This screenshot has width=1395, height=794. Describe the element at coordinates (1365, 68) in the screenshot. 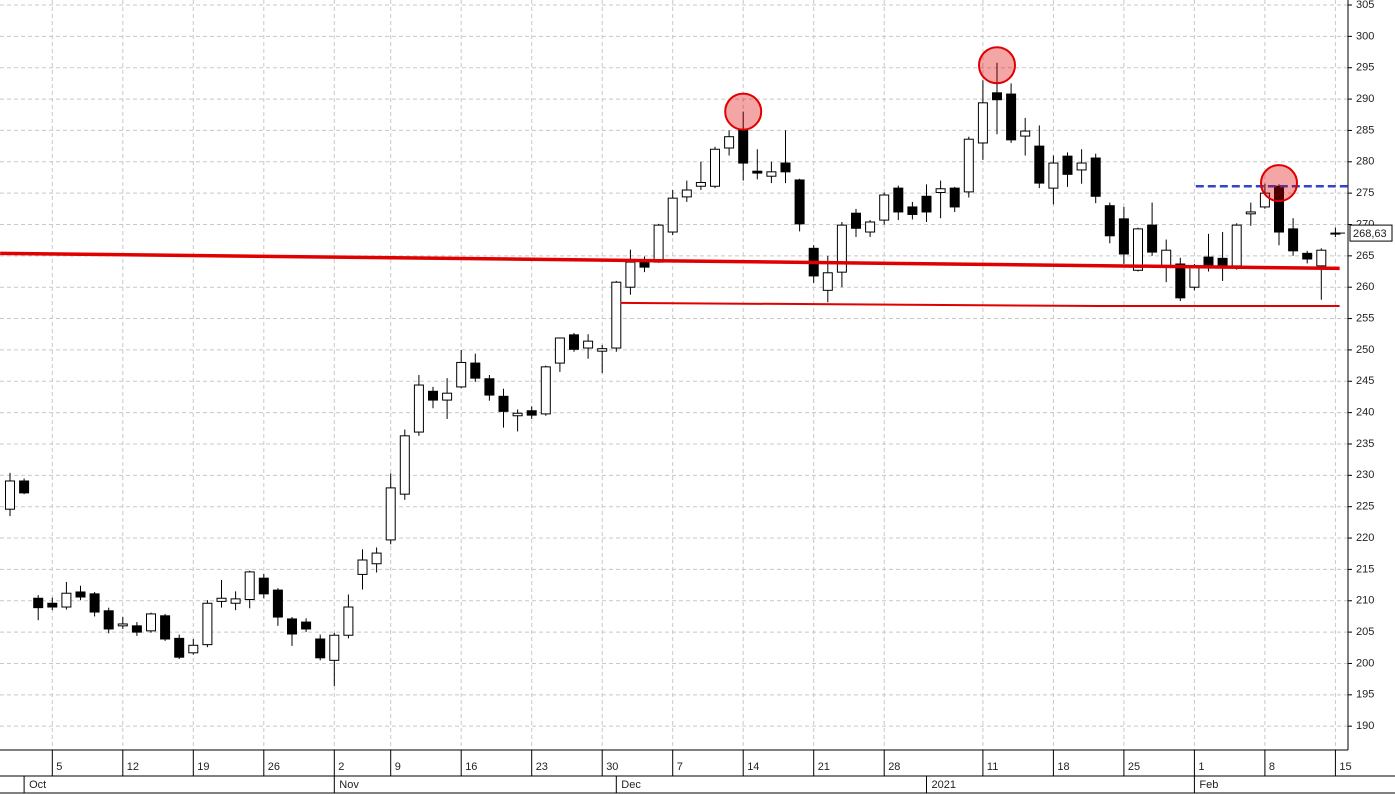

I see `y-tick-label: 295` at that location.